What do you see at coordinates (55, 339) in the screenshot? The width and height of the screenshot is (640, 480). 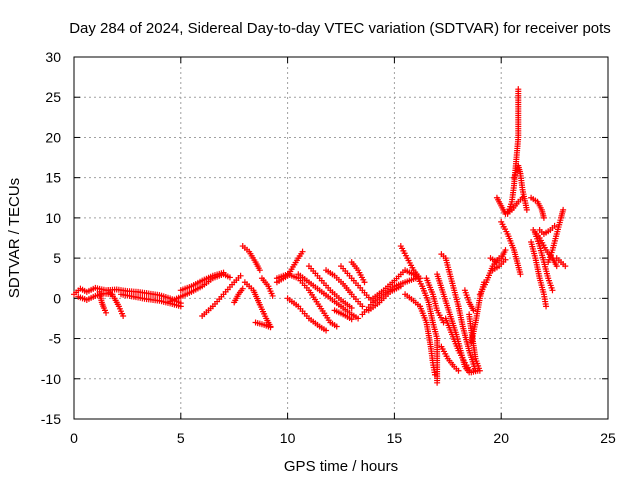 I see `y-tick-label: -5` at bounding box center [55, 339].